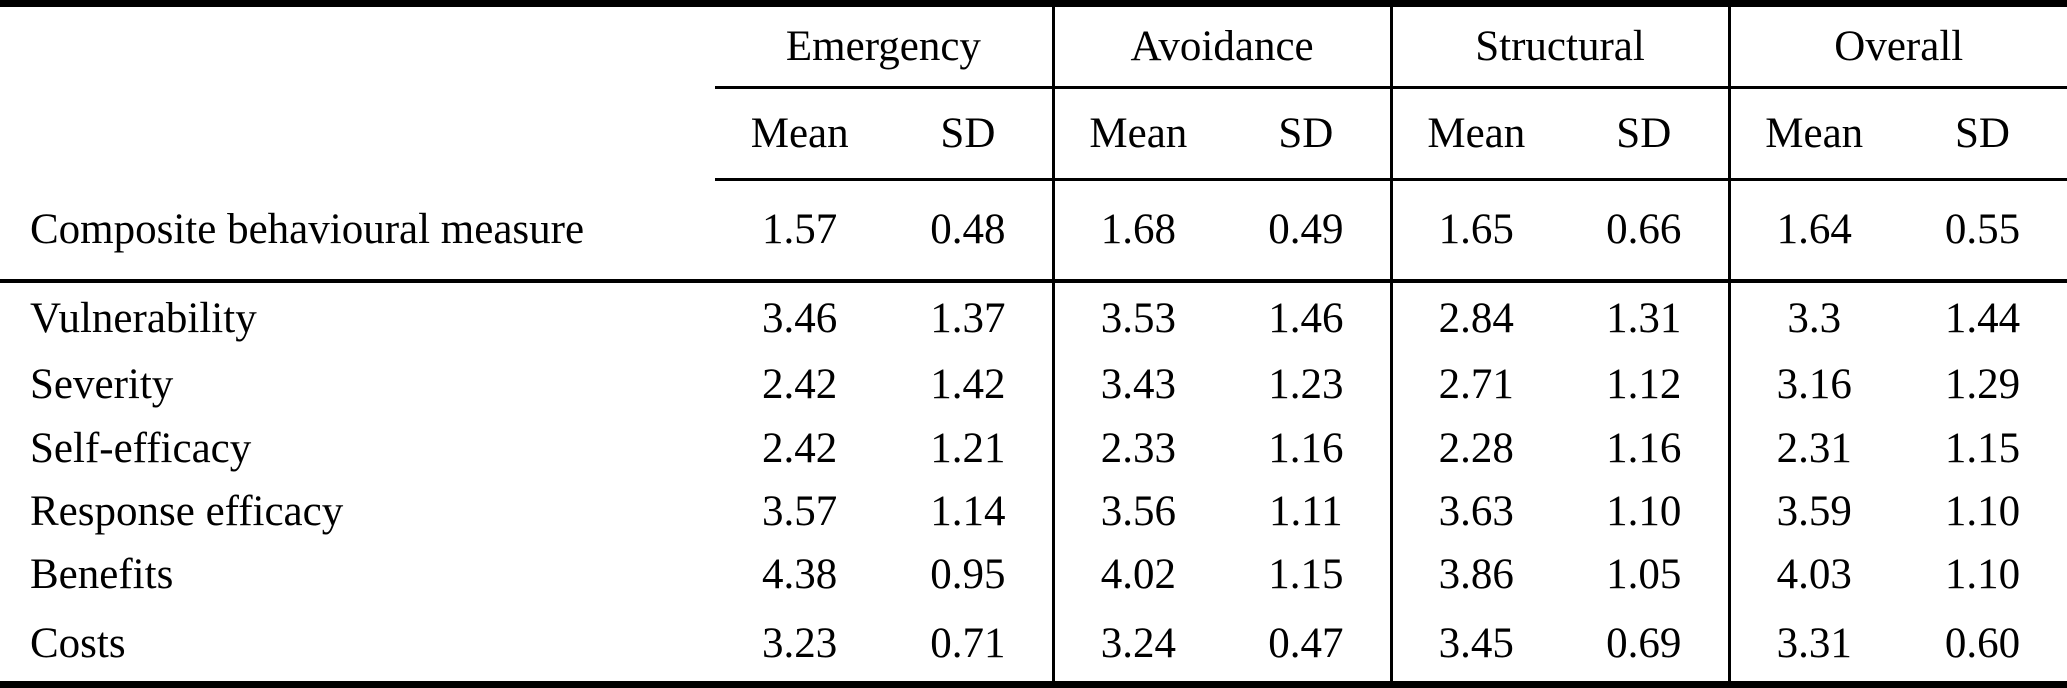  What do you see at coordinates (187, 511) in the screenshot?
I see `row-label: Response efficacy` at bounding box center [187, 511].